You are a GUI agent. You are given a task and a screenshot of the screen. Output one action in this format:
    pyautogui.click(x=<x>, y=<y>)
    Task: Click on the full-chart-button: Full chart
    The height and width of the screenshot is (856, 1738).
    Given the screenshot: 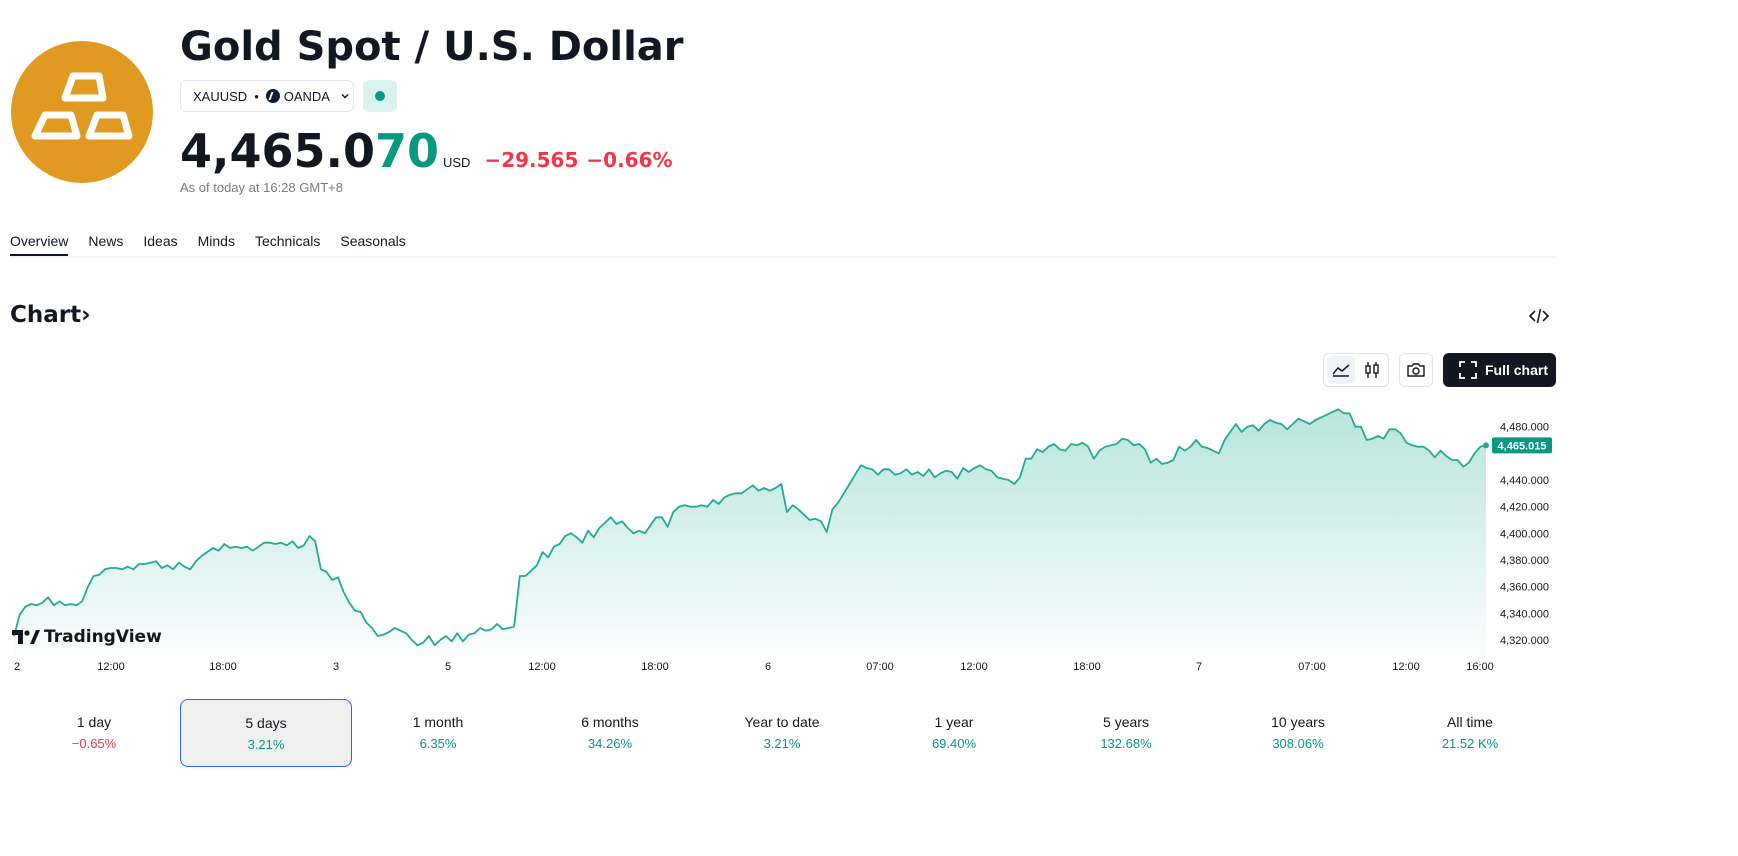 What is the action you would take?
    pyautogui.click(x=1499, y=370)
    